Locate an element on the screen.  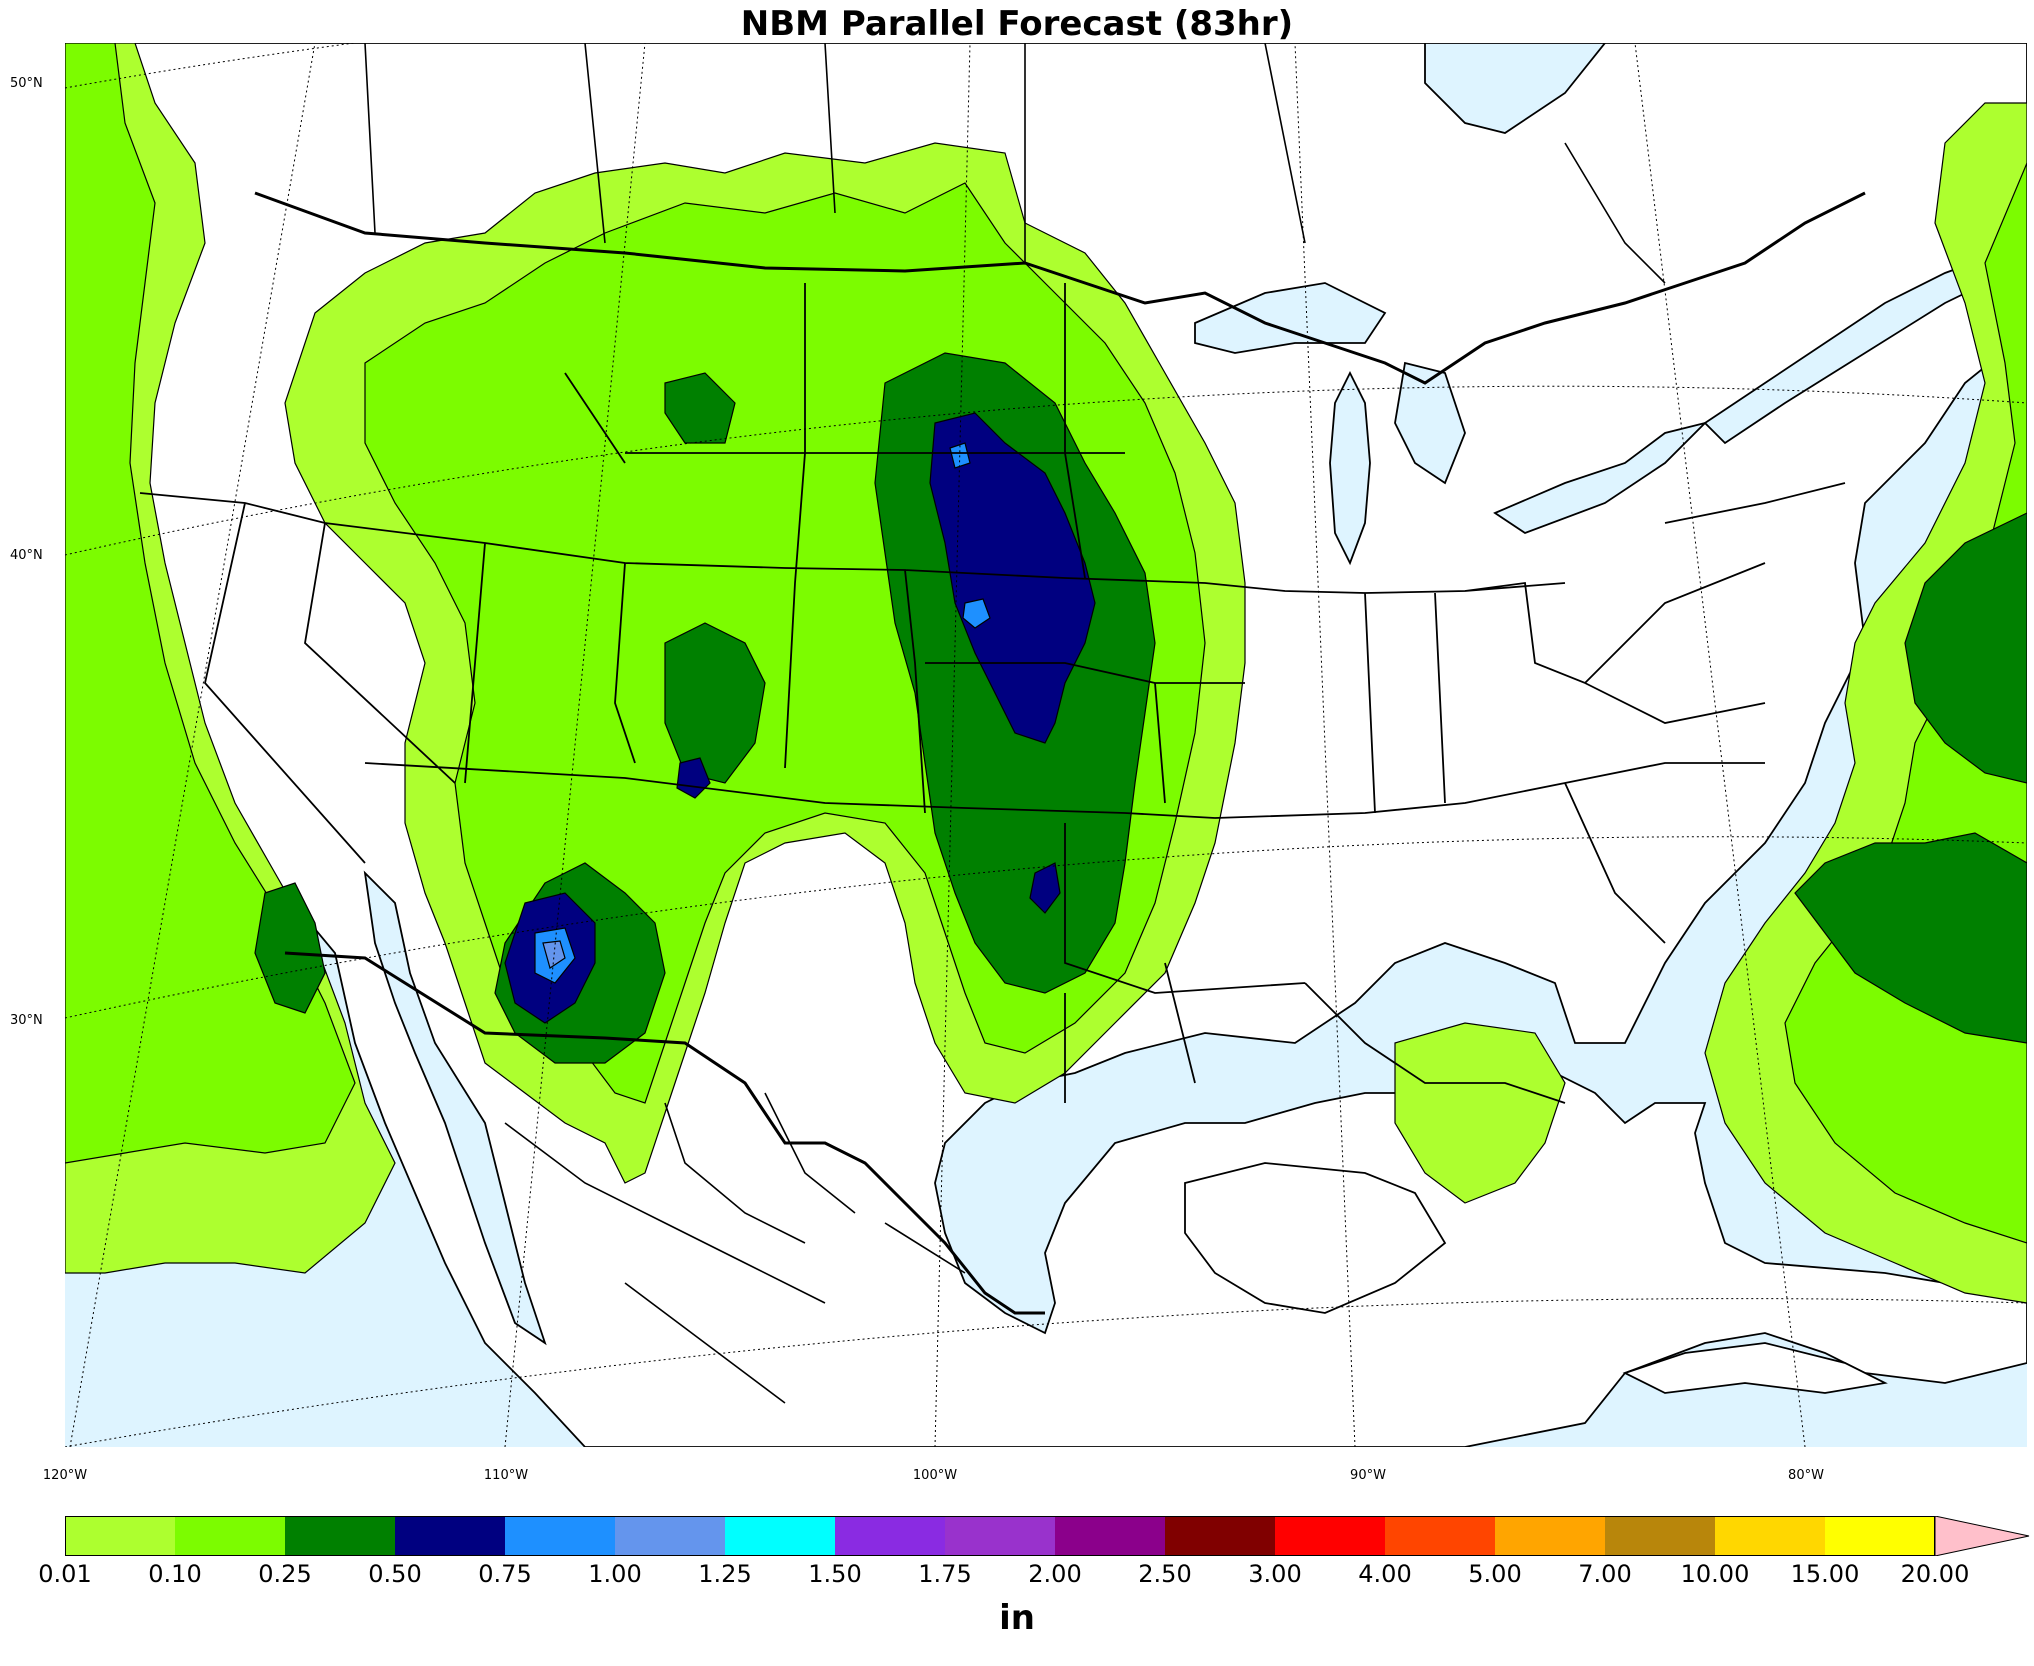
parallel-20n is located at coordinates (1046, 1372).